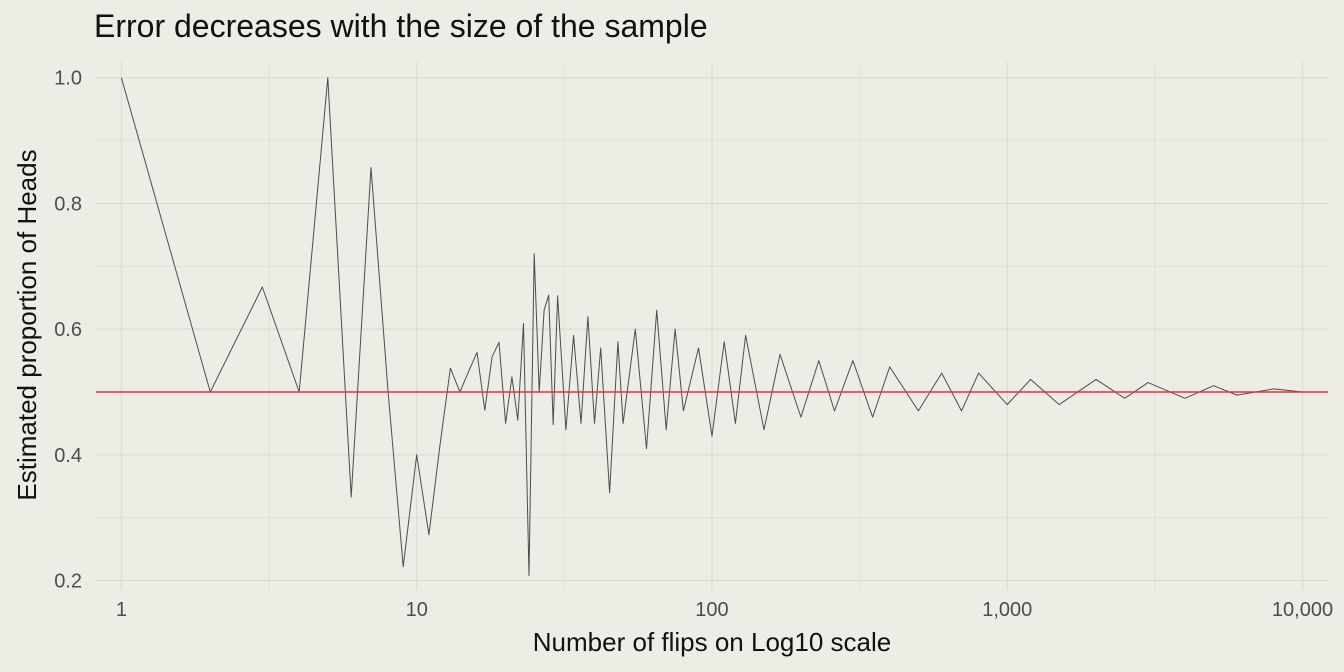  Describe the element at coordinates (68, 79) in the screenshot. I see `y-tick-label: 1.0` at that location.